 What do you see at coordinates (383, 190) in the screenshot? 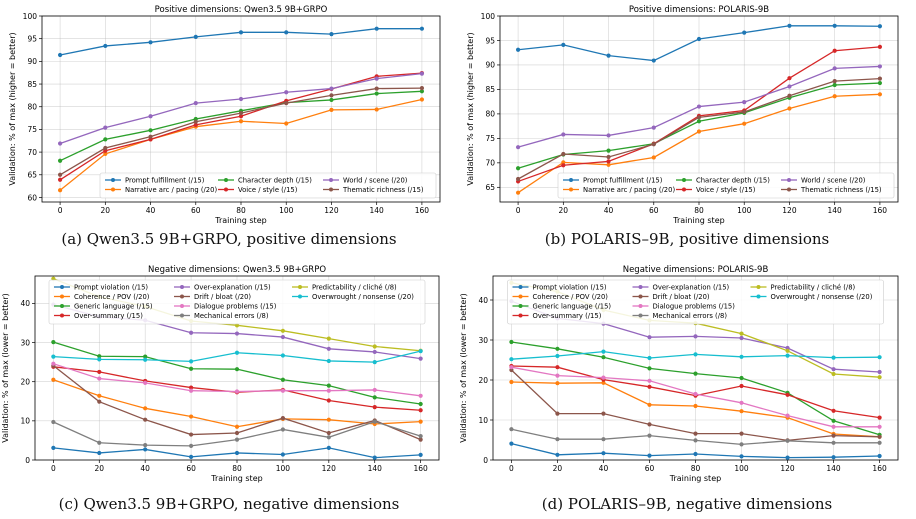
I see `chart-a-legend-label: Thematic richness (/15)` at bounding box center [383, 190].